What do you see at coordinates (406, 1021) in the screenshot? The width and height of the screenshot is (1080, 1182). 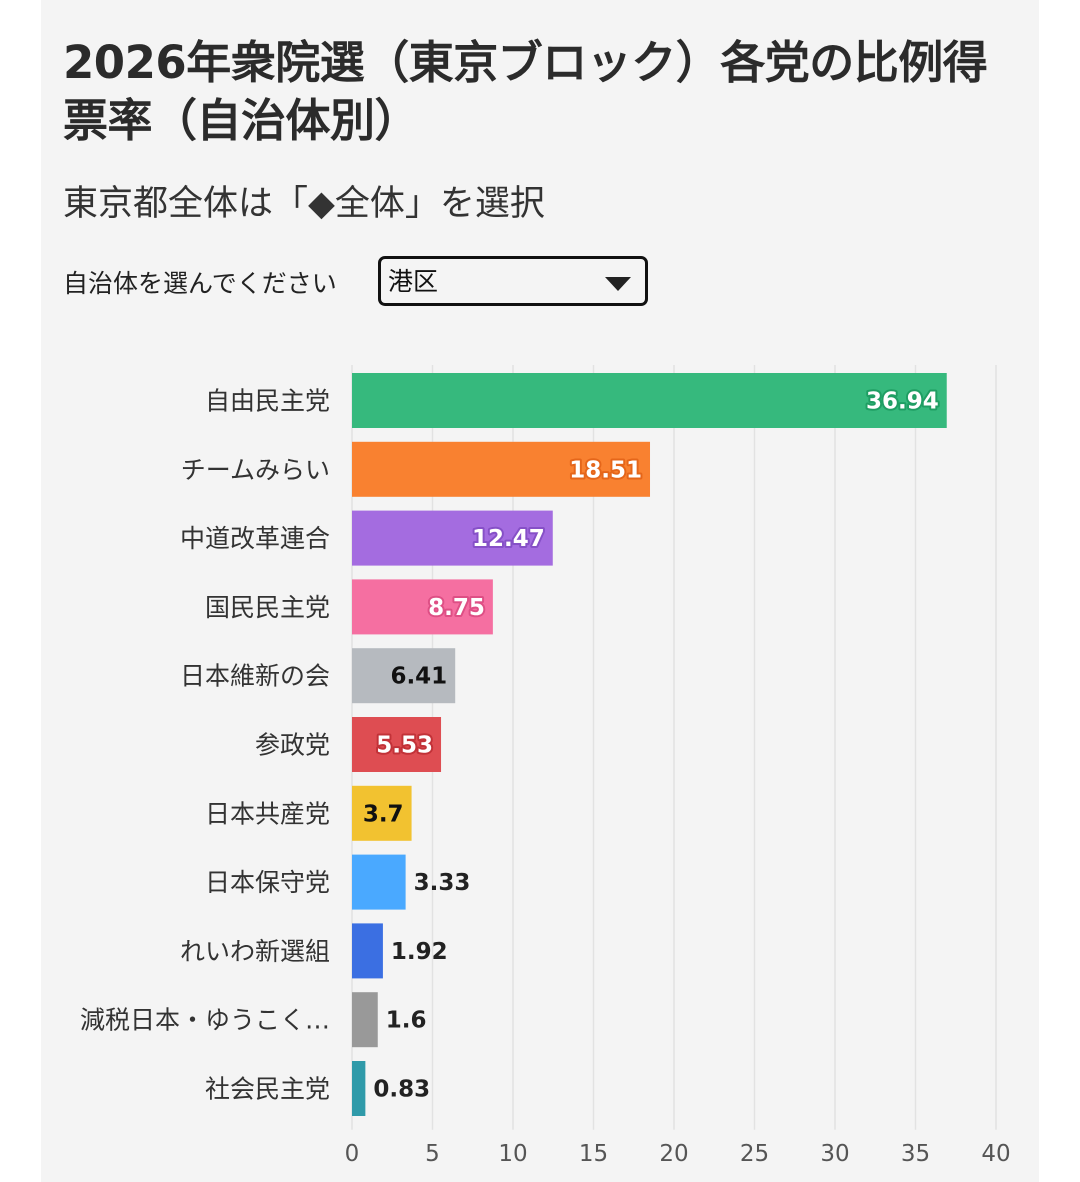 I see `data-label: 1.6` at bounding box center [406, 1021].